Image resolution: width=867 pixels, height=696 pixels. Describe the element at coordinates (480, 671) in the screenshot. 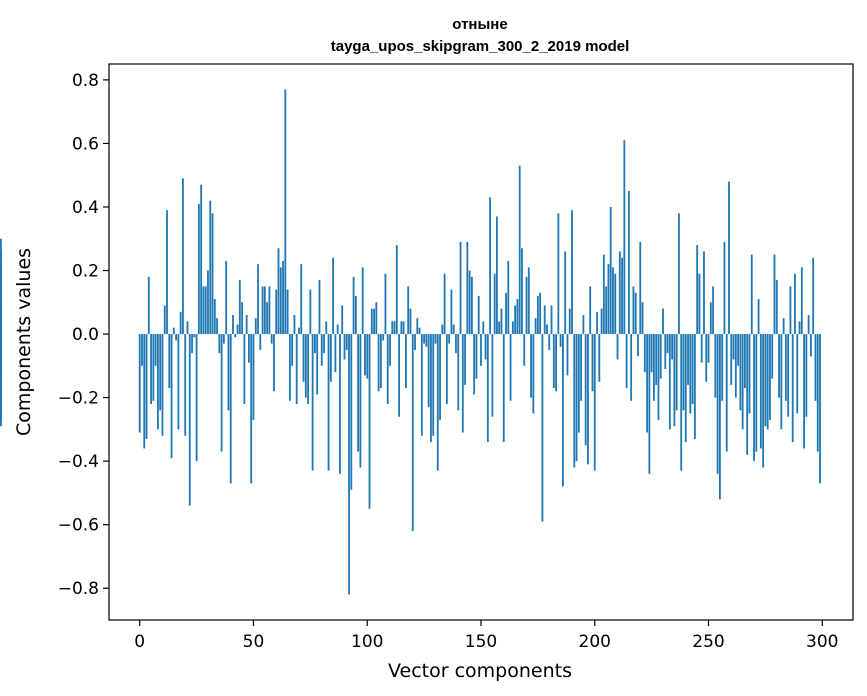

I see `x-axis-label: Vector components` at that location.